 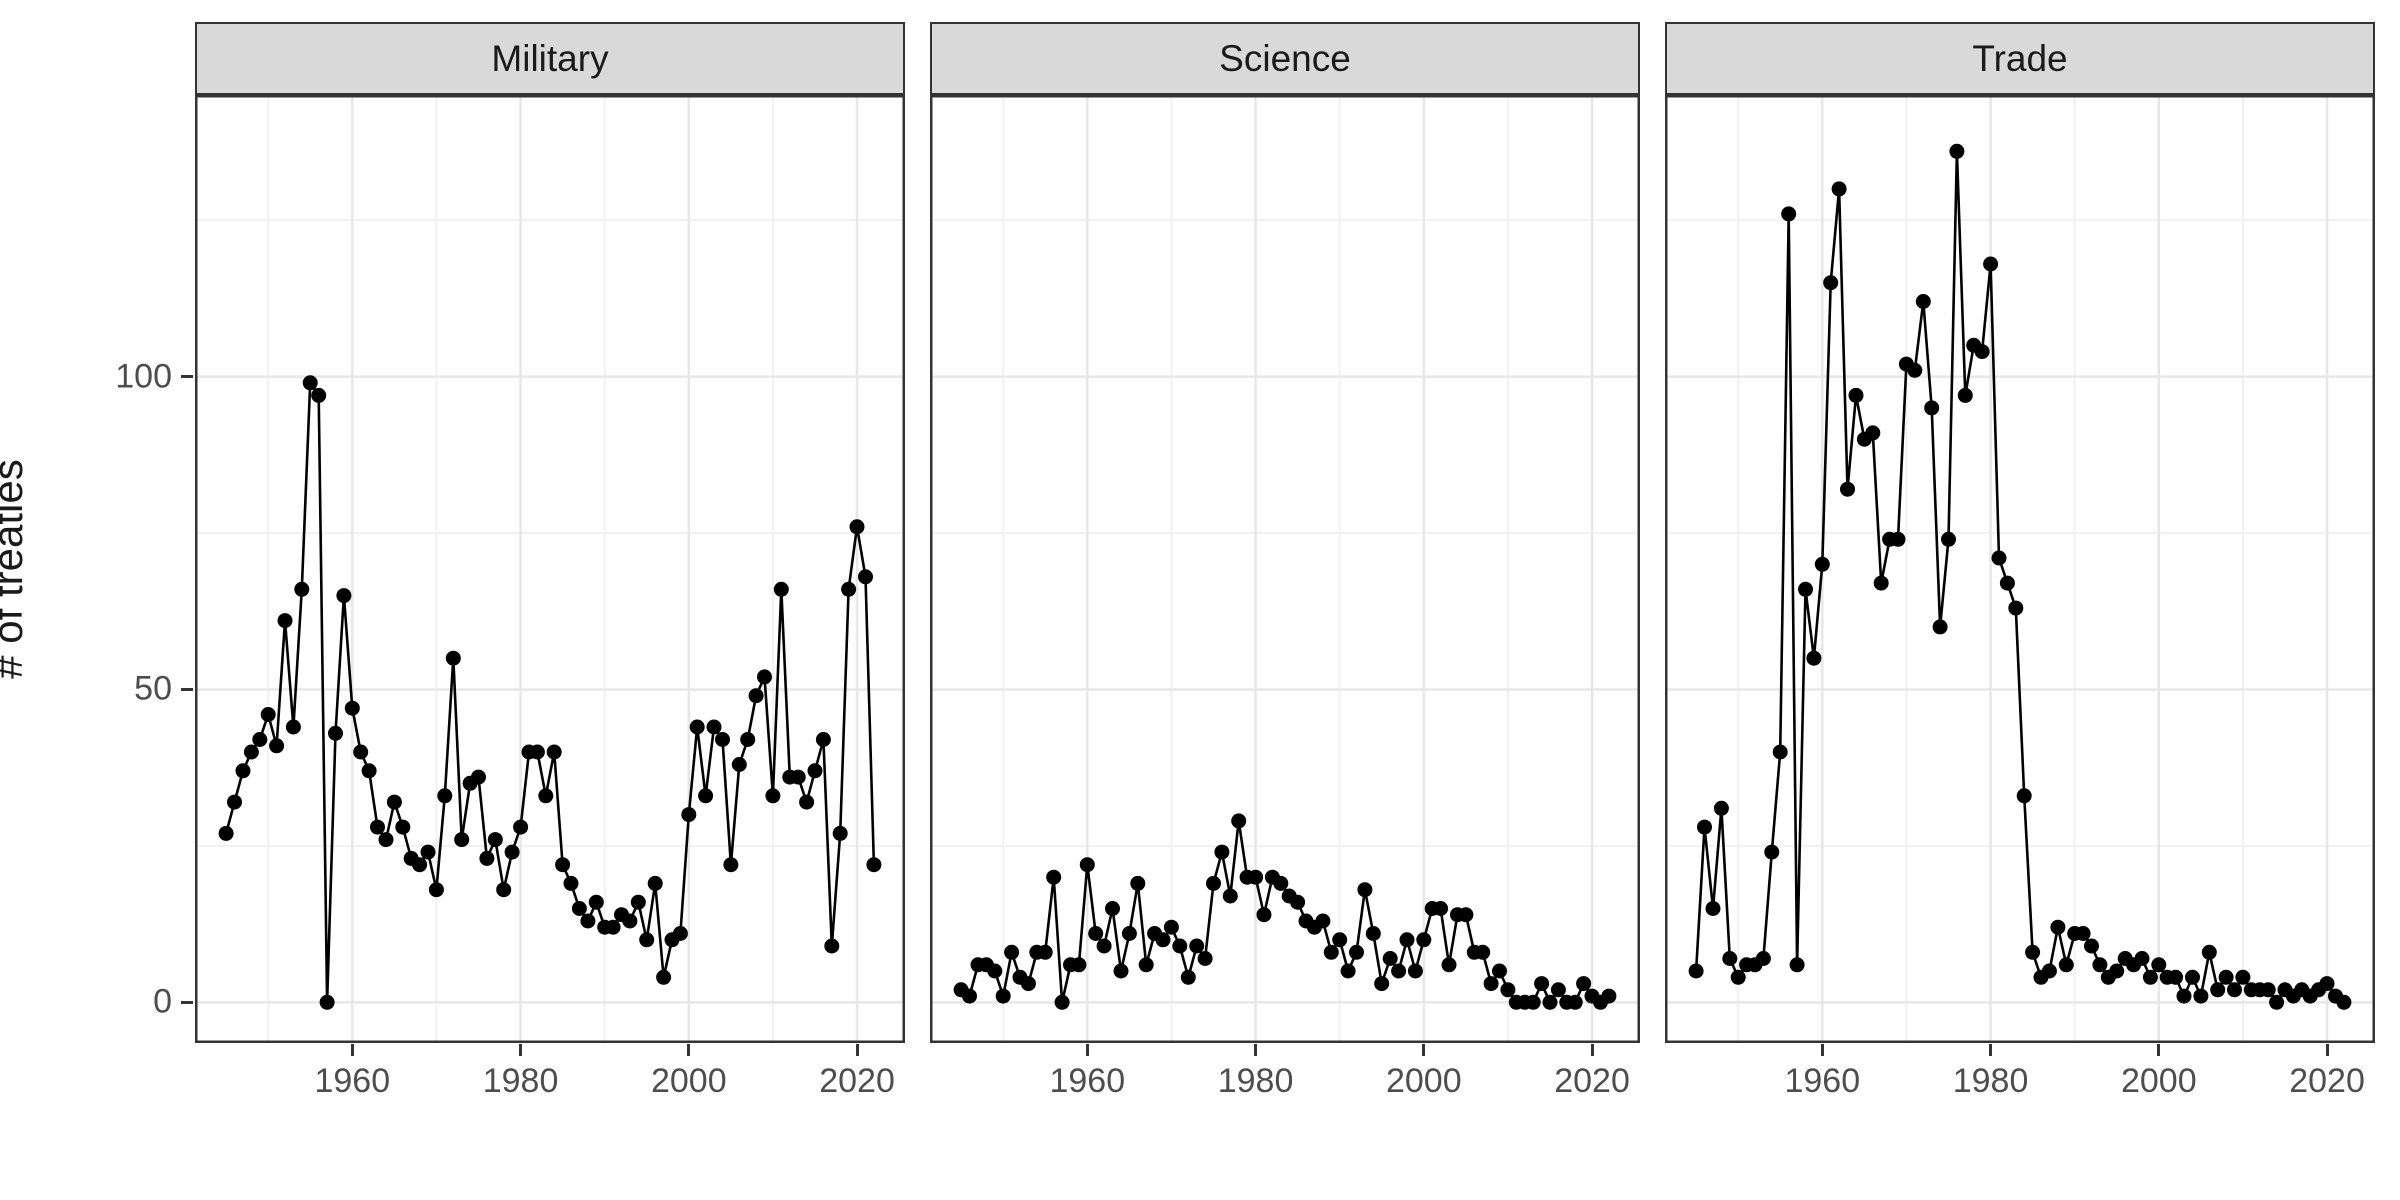 I want to click on data-point-military-2021, so click(x=865, y=577).